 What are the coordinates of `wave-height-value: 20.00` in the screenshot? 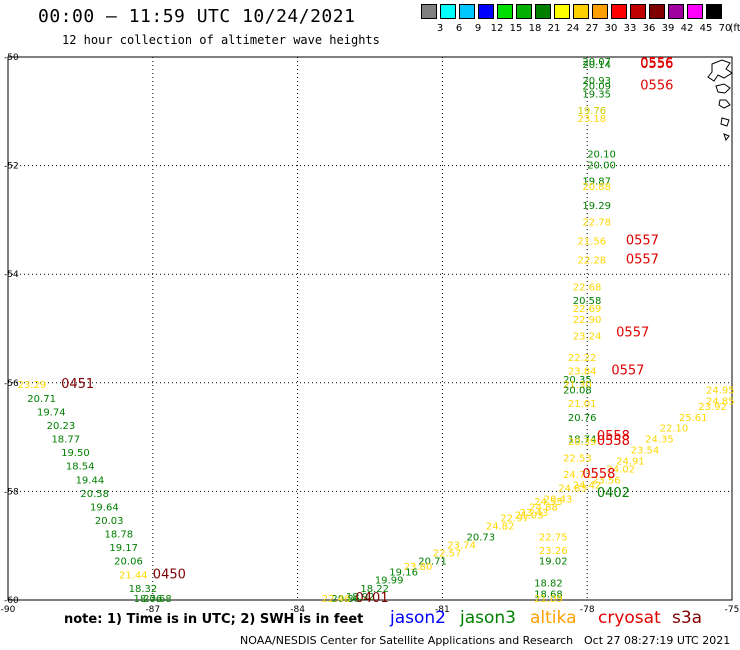 It's located at (601, 165).